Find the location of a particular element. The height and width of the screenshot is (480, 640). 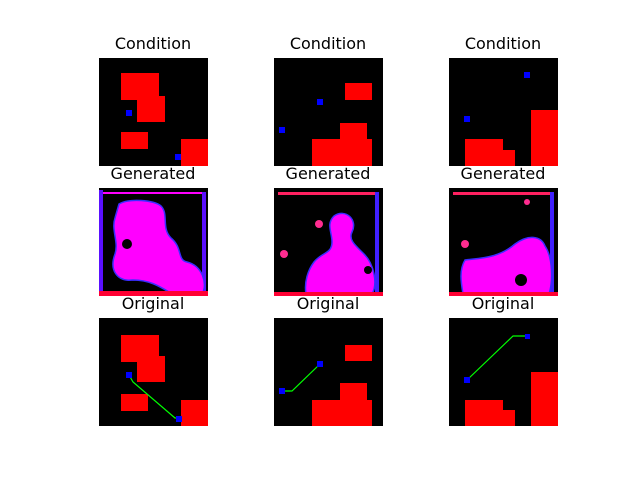

panel-title-condition-2: Condition is located at coordinates (328, 43).